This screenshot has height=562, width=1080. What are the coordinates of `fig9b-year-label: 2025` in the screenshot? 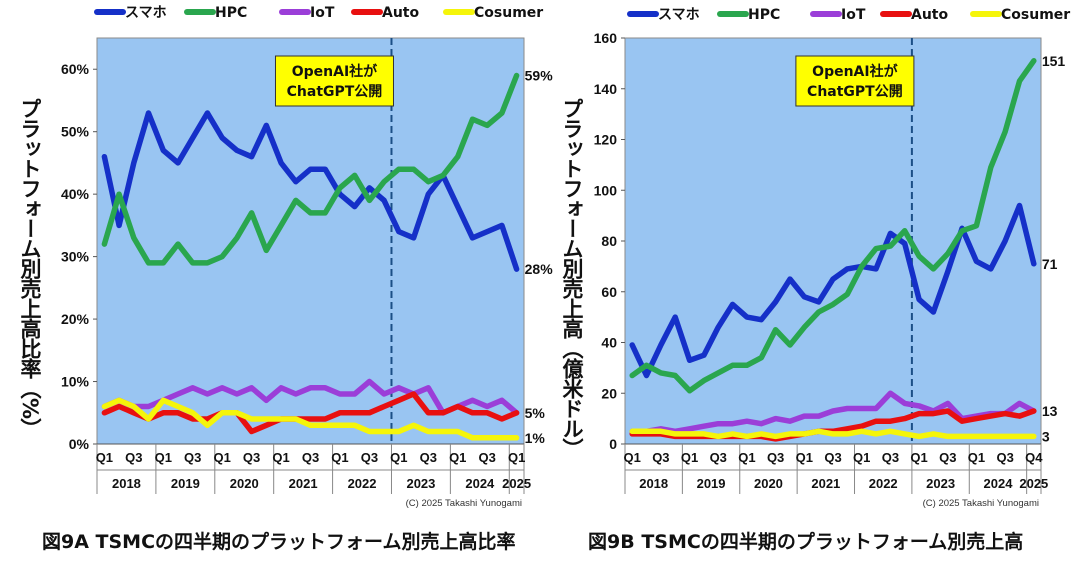 It's located at (1033, 483).